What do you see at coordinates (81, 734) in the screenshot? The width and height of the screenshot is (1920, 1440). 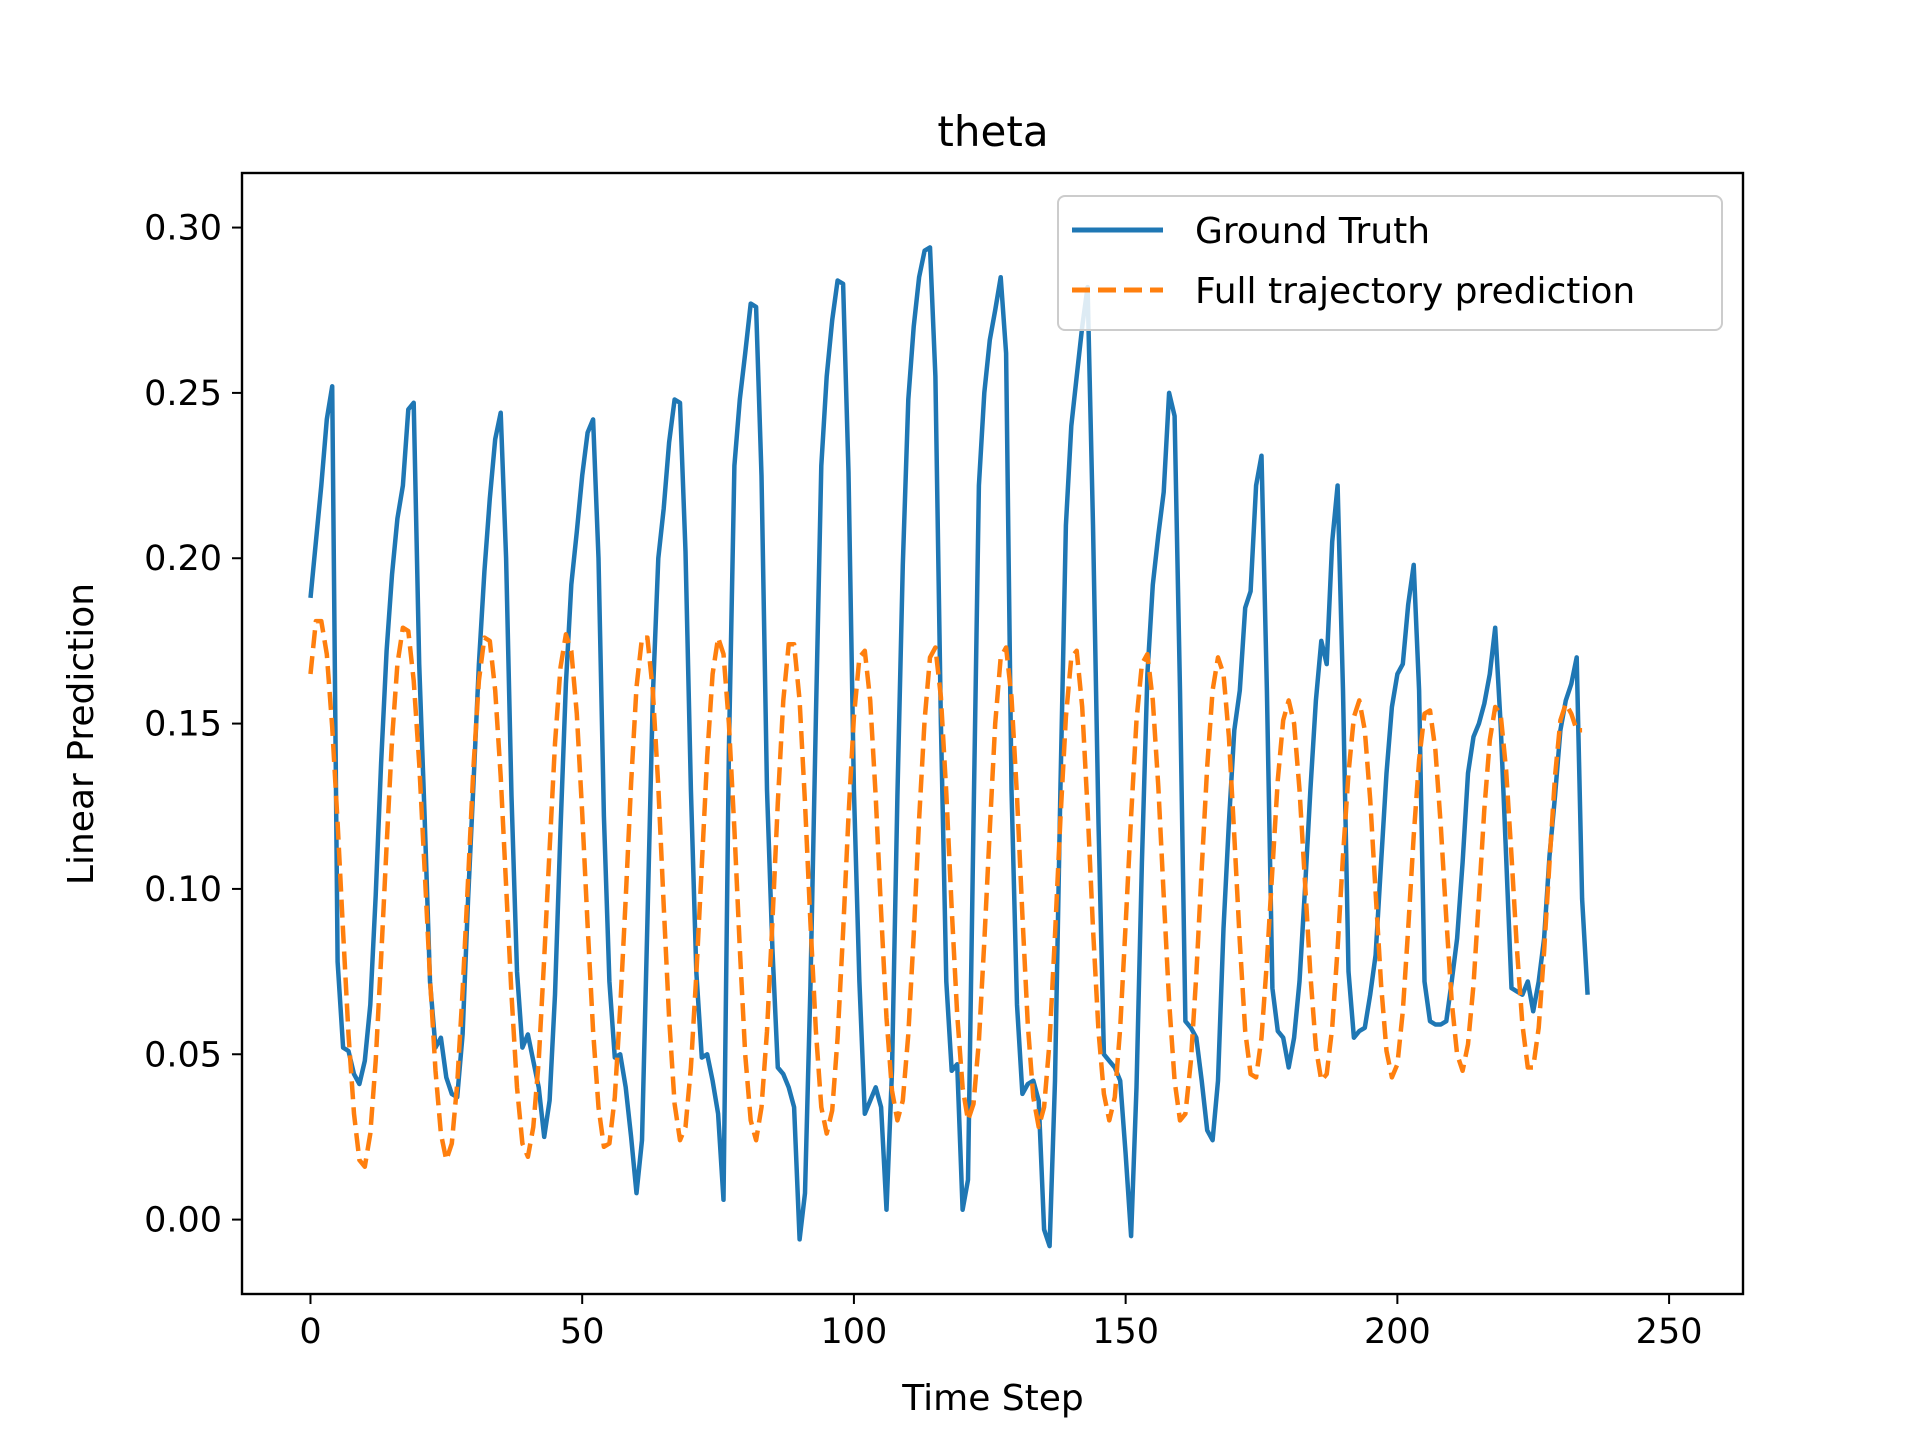 I see `y-axis-label: Linear Prediction` at bounding box center [81, 734].